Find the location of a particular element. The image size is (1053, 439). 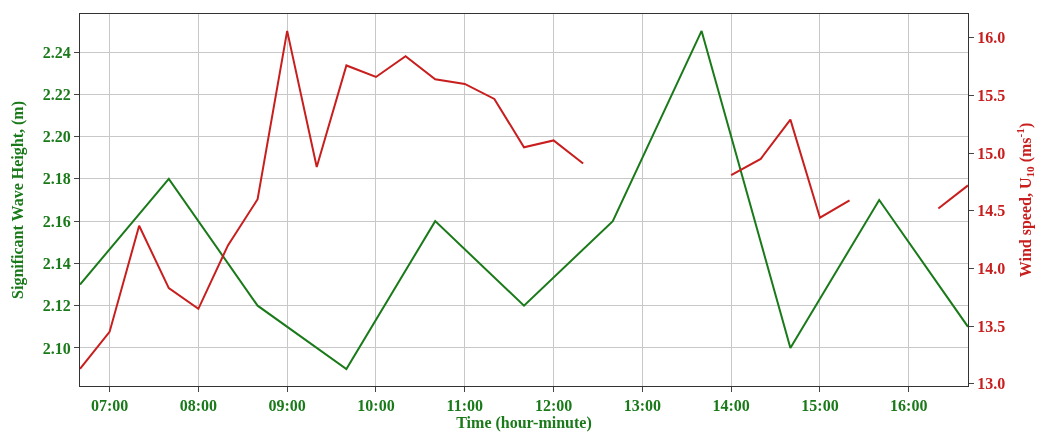

y-tick-label: 2.22 is located at coordinates (56, 94).